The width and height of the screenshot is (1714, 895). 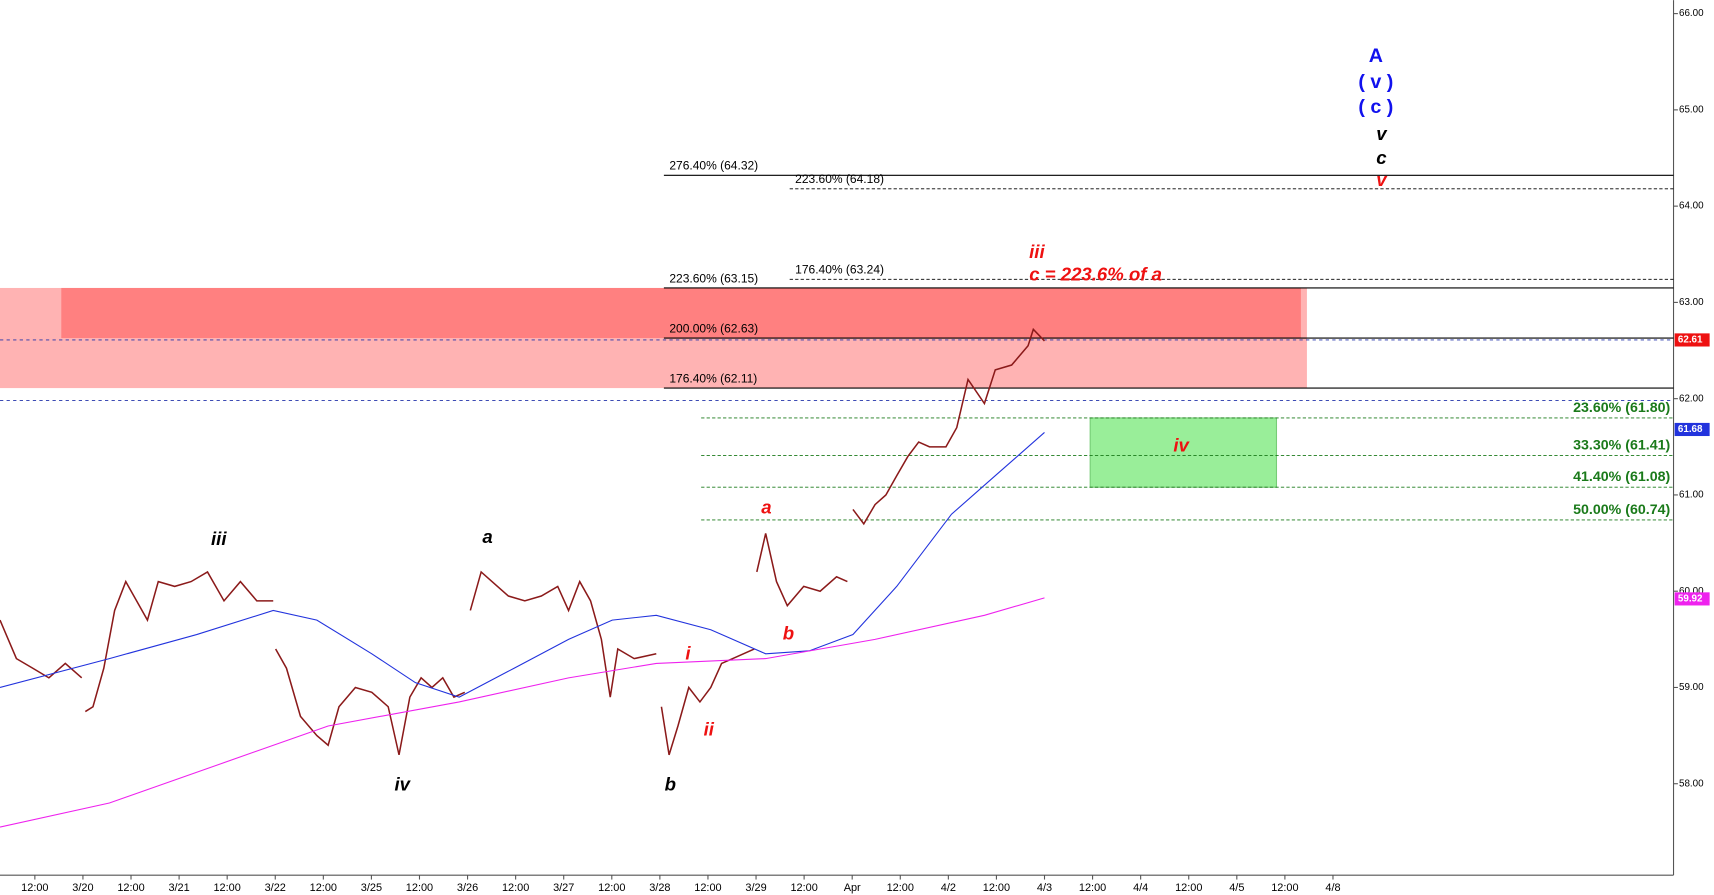 I want to click on y-tick-label: 61.00, so click(x=1691, y=495).